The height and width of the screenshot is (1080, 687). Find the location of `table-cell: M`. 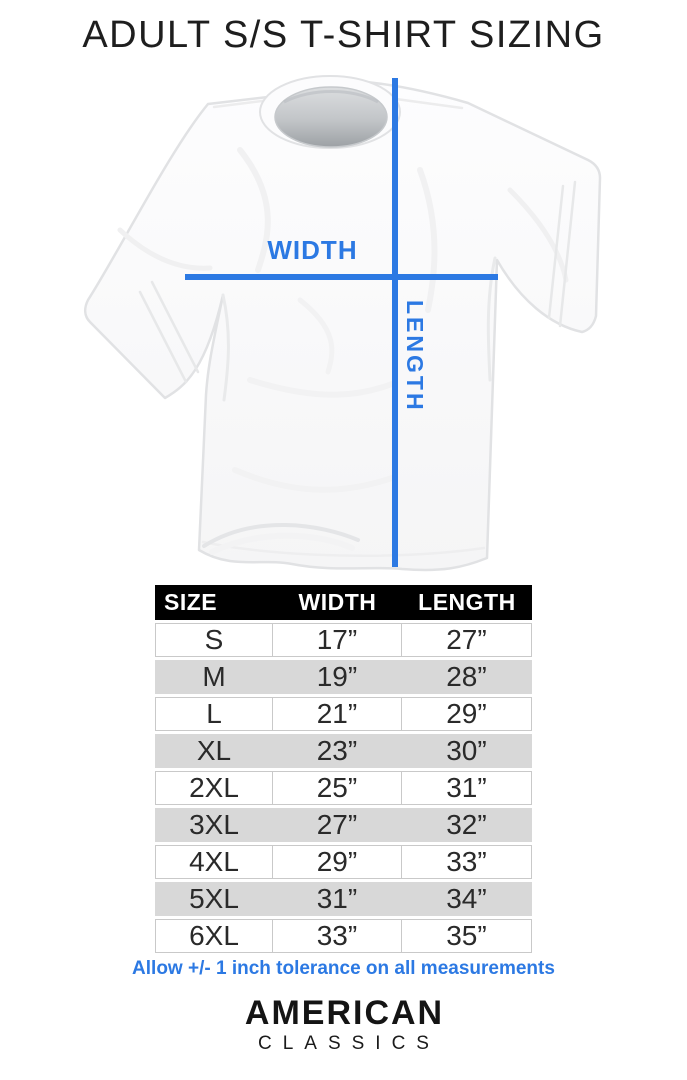

table-cell: M is located at coordinates (214, 677).